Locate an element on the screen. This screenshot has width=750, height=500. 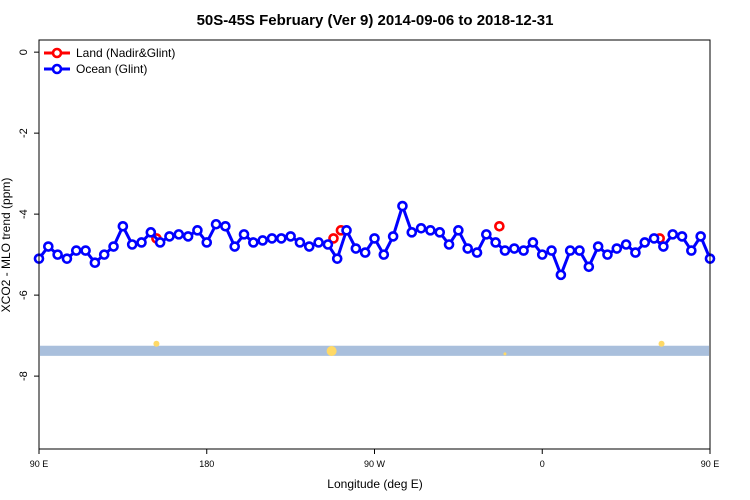
y-tick-label-3: -6 is located at coordinates (24, 295).